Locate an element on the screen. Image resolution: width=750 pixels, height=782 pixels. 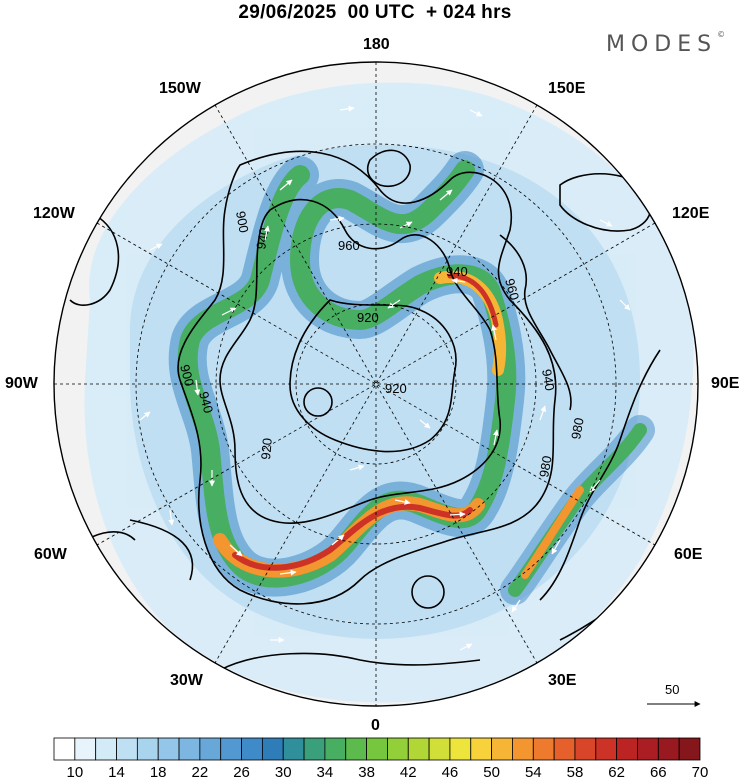
colorbar is located at coordinates (377, 749).